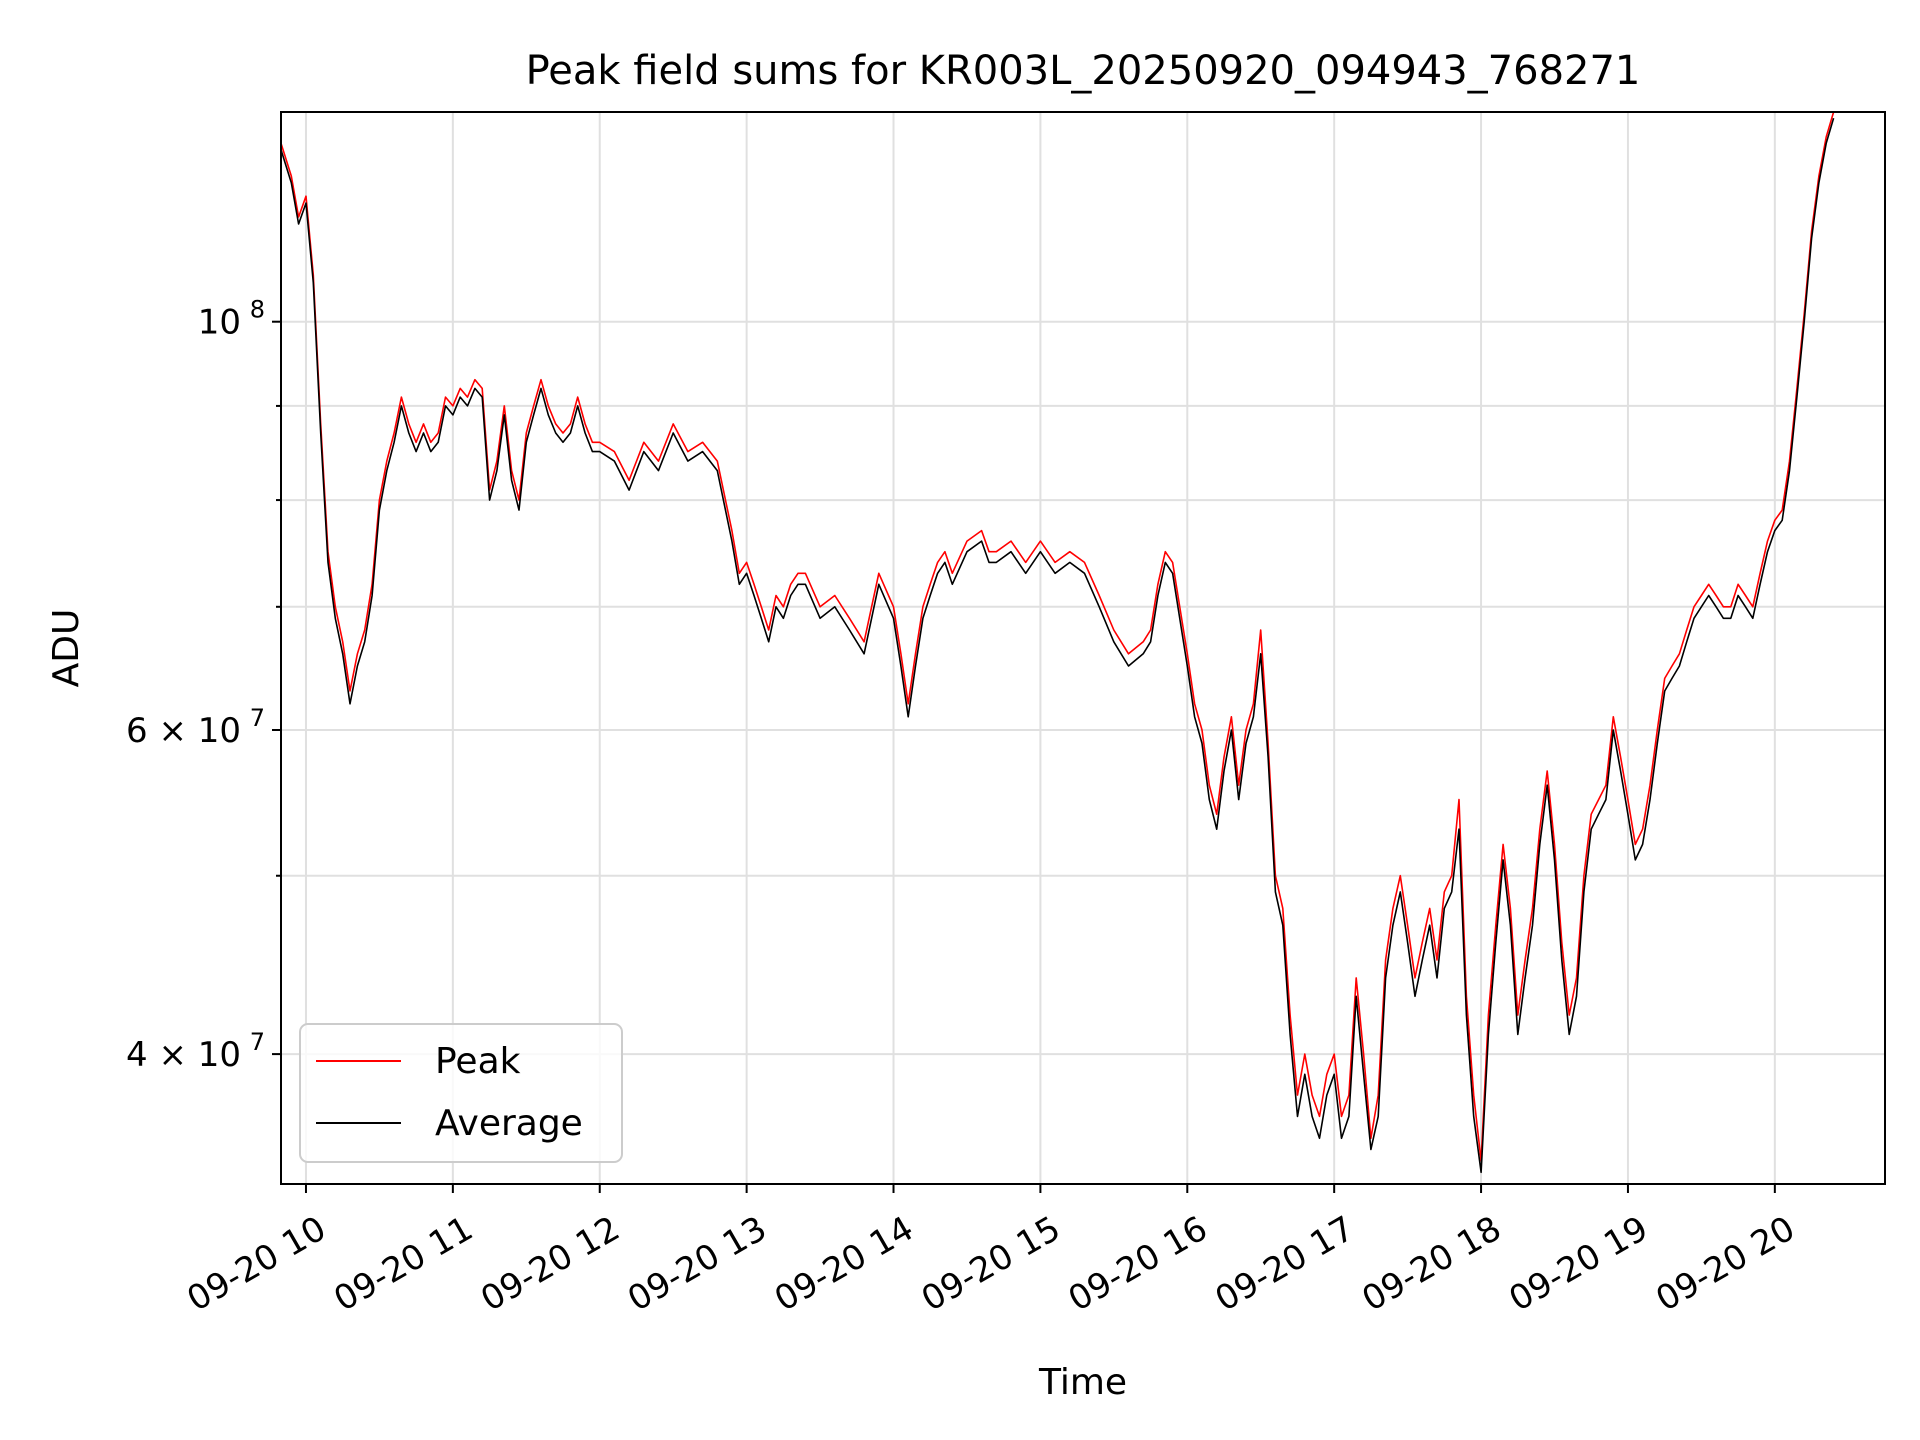  I want to click on legend-label-average: Average, so click(509, 1123).